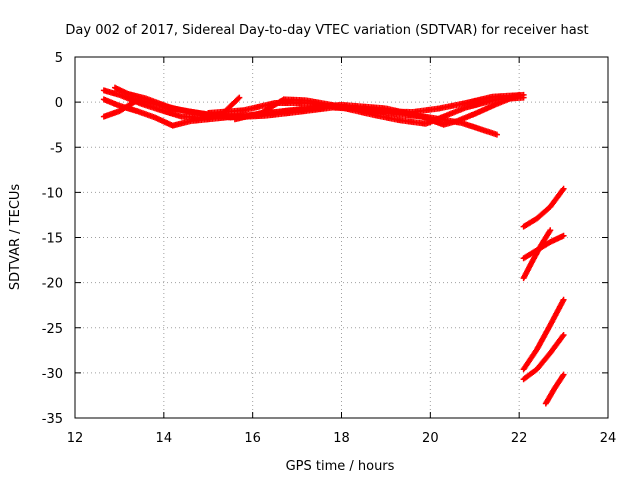 The height and width of the screenshot is (480, 640). Describe the element at coordinates (52, 284) in the screenshot. I see `y-tick-label: -20` at that location.